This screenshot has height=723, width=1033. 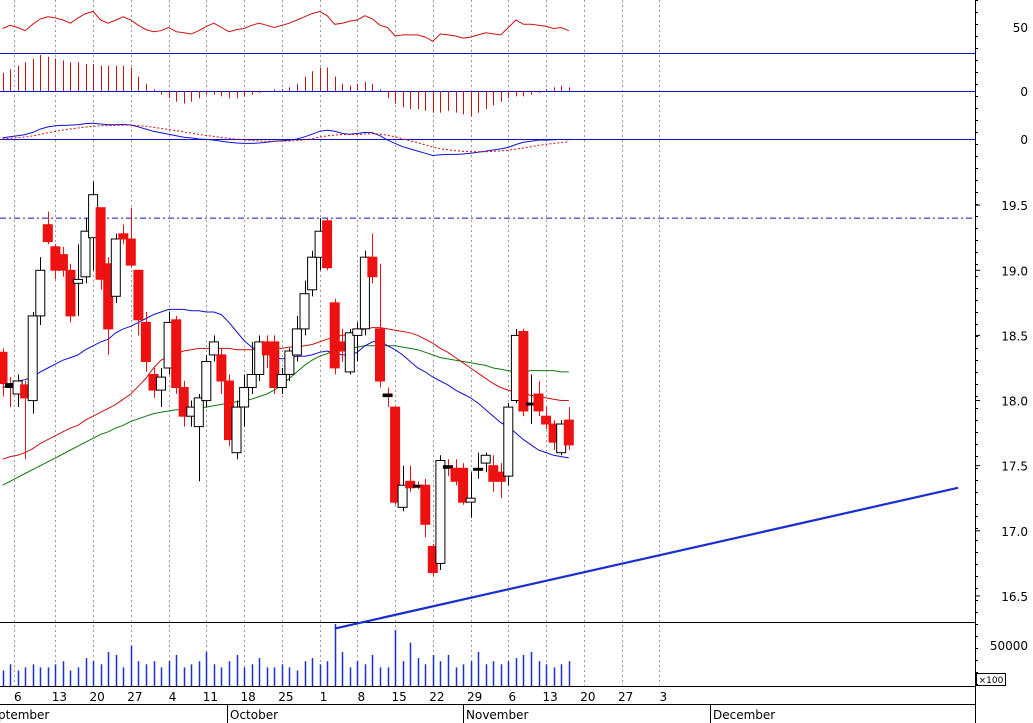 I want to click on price-tick-label: 17.0, so click(x=1014, y=532).